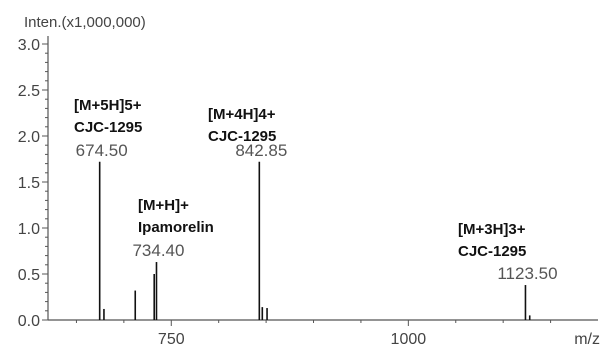  Describe the element at coordinates (29, 45) in the screenshot. I see `y-tick-label: 3.0` at that location.